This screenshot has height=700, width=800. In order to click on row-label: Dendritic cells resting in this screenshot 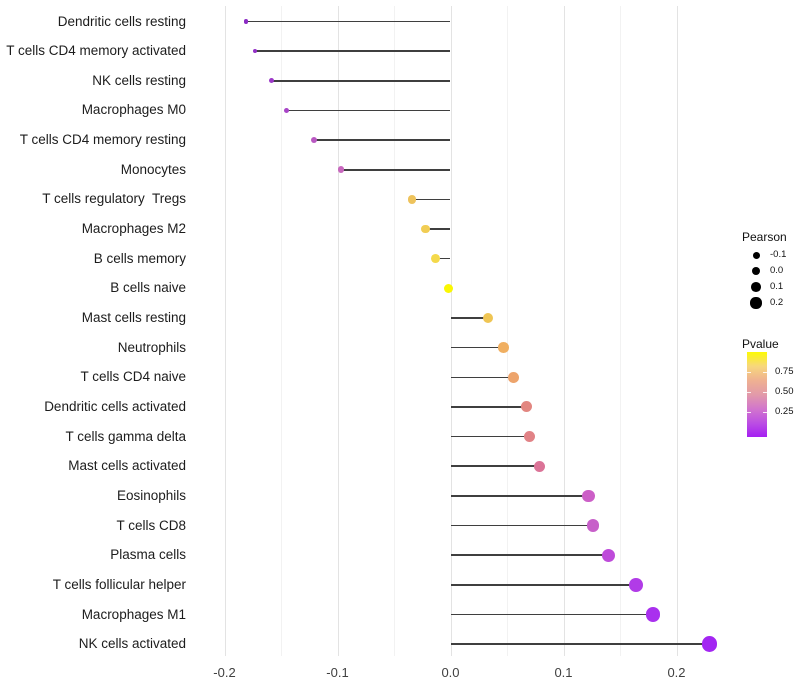, I will do `click(121, 21)`.